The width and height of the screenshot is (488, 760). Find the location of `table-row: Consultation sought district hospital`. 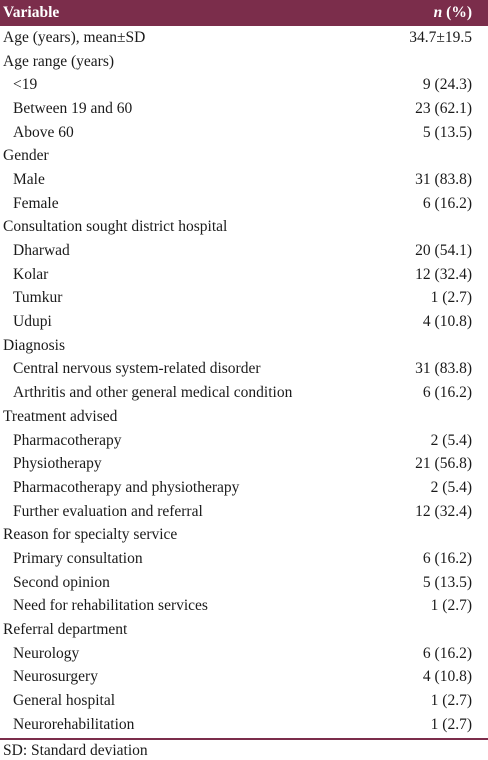

table-row: Consultation sought district hospital is located at coordinates (244, 228).